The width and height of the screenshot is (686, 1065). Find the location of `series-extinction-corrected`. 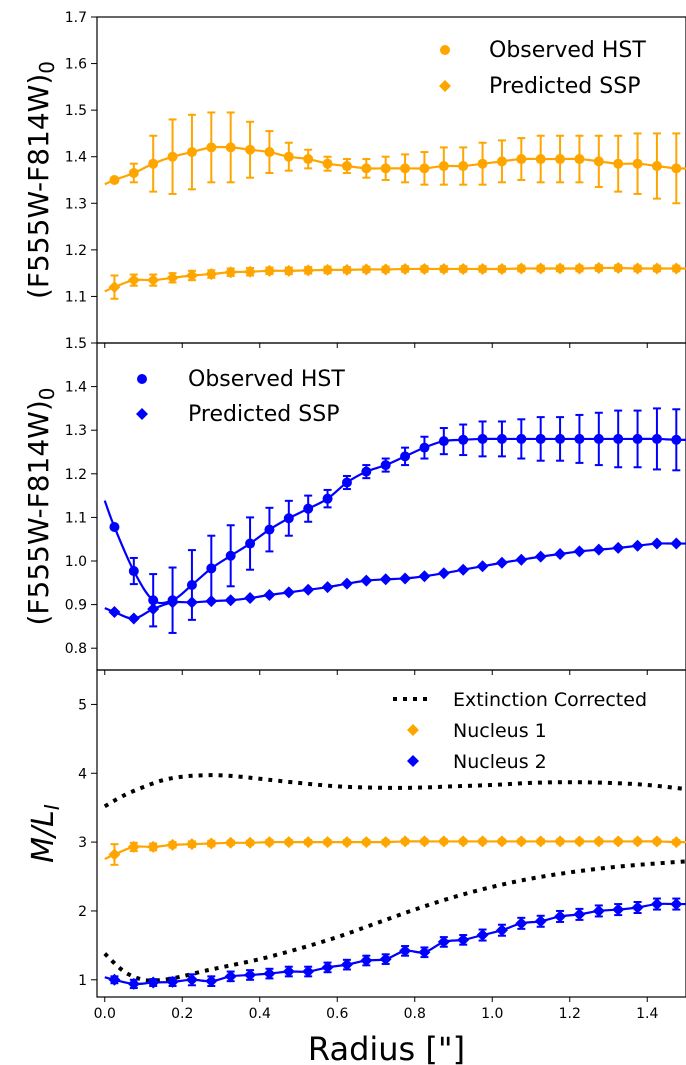

series-extinction-corrected is located at coordinates (394, 791).